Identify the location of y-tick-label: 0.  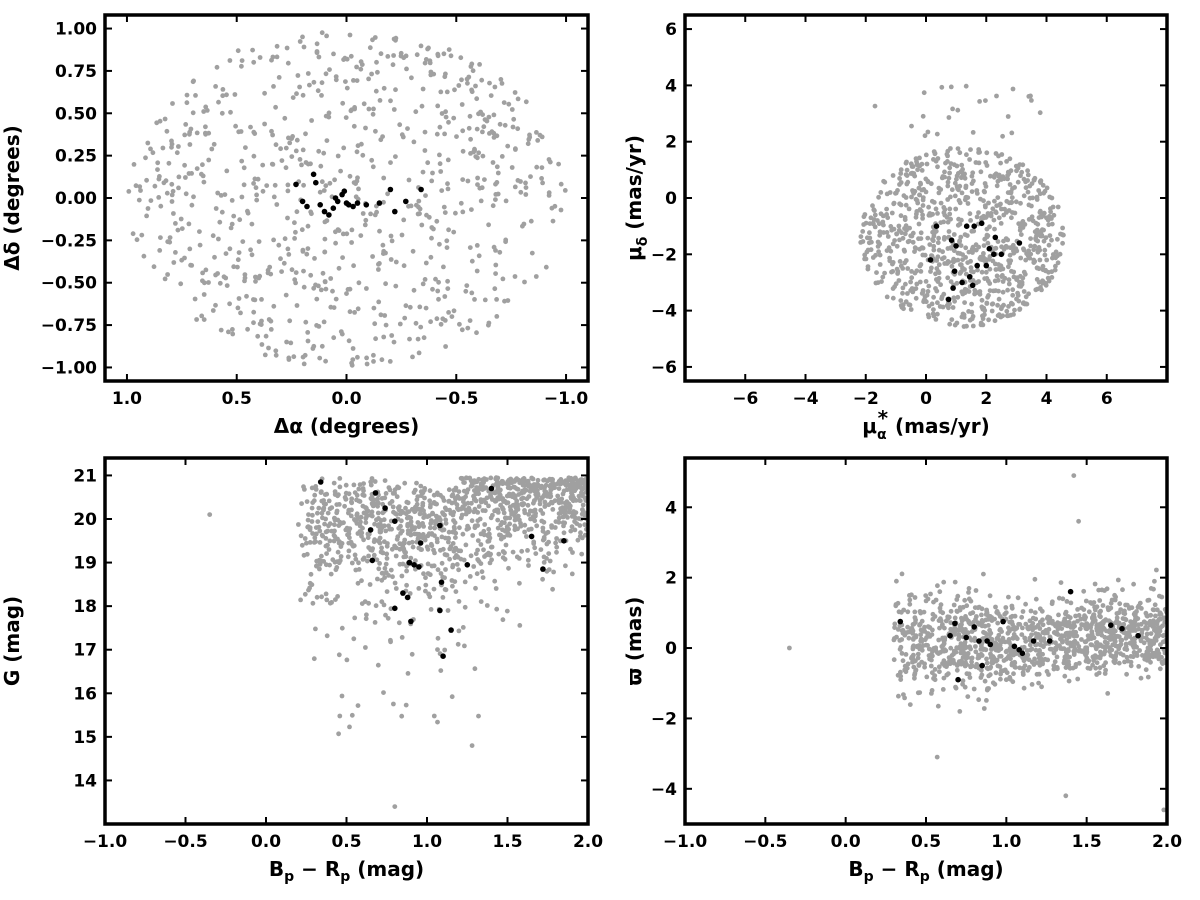
(671, 649).